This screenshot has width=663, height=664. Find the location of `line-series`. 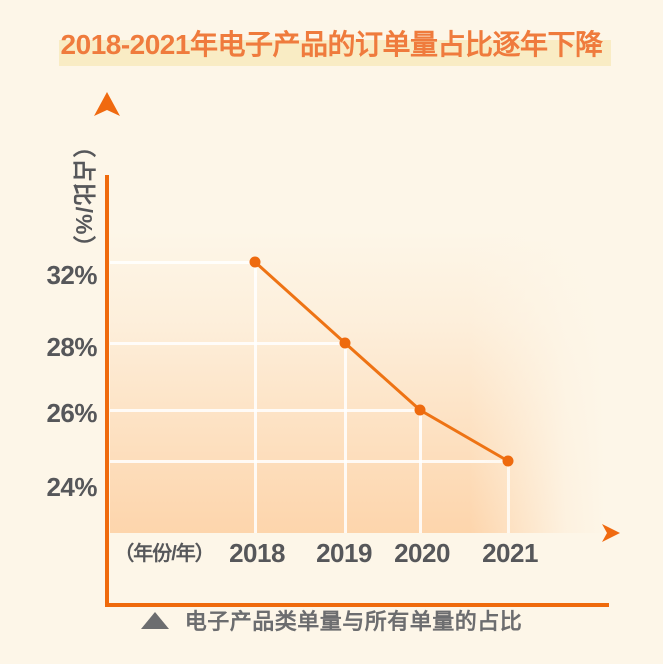

line-series is located at coordinates (381, 361).